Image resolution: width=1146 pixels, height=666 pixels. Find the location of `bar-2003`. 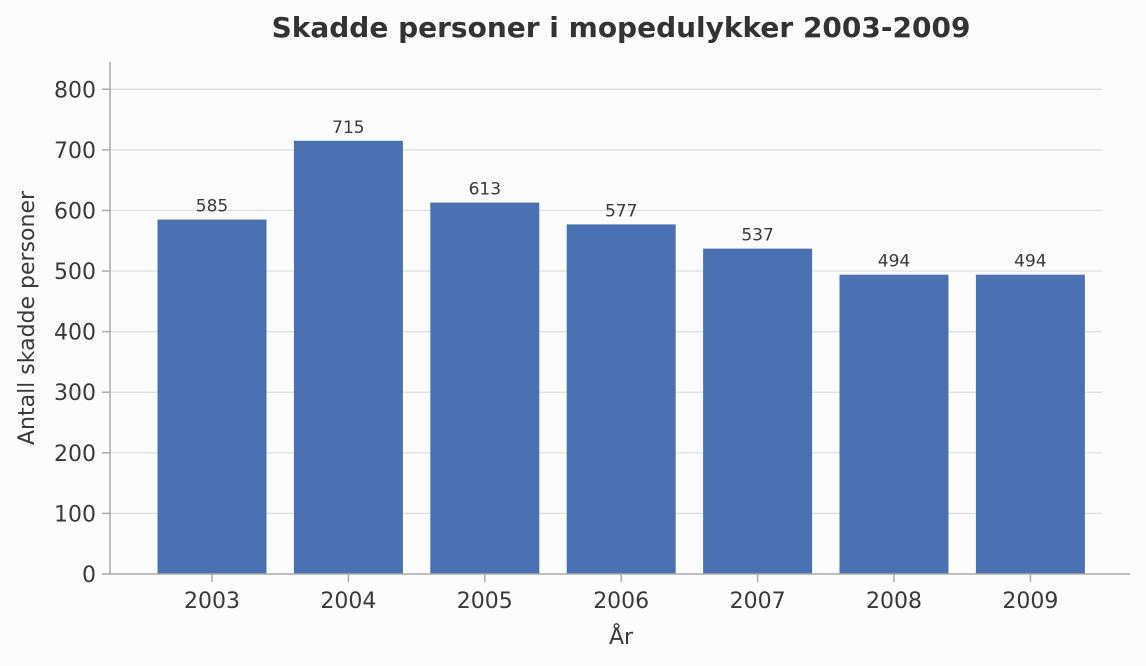

bar-2003 is located at coordinates (212, 397).